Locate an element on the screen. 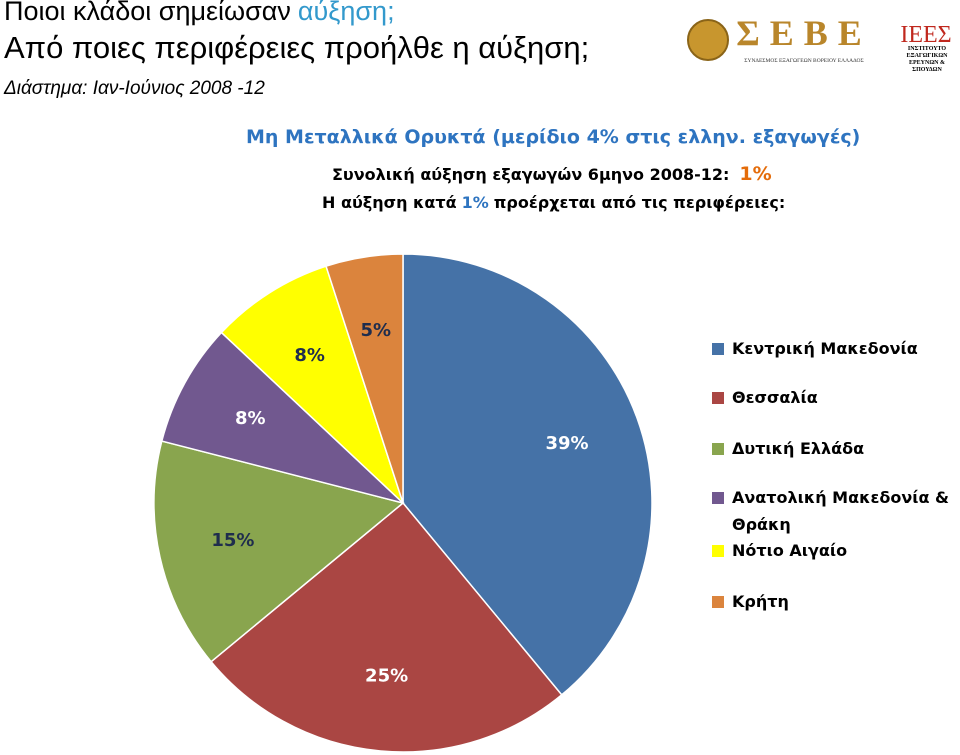 This screenshot has height=755, width=960. logo-caption-box: ΙΝΣΤΙΤΟΥΤΟ ΕΞΑΓΩΓΙΚΩΝ ΕΡΕΥΝΩΝ & ΣΠΟΥΔΩΝ is located at coordinates (927, 59).